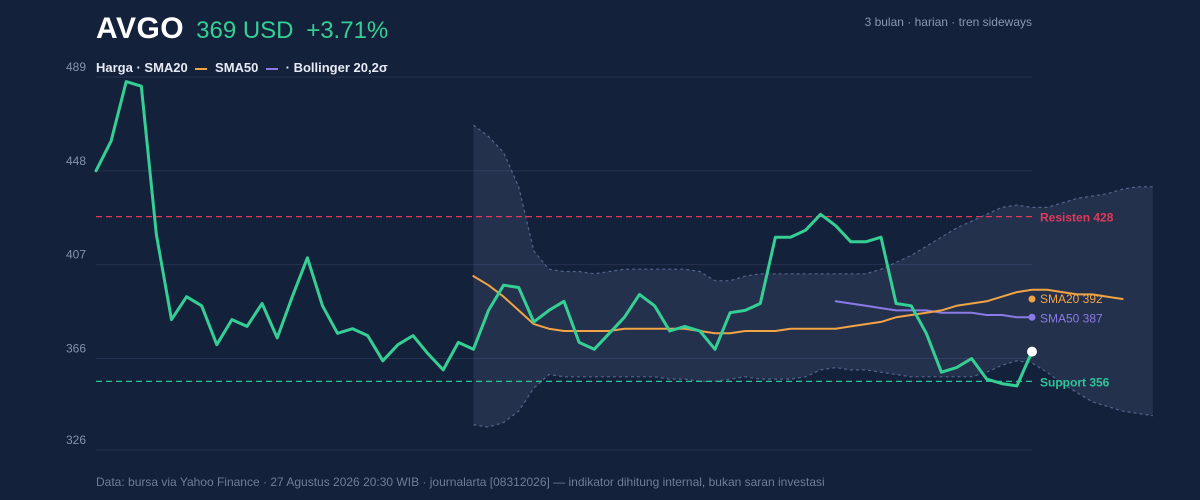  What do you see at coordinates (1032, 299) in the screenshot?
I see `sma20-end-marker` at bounding box center [1032, 299].